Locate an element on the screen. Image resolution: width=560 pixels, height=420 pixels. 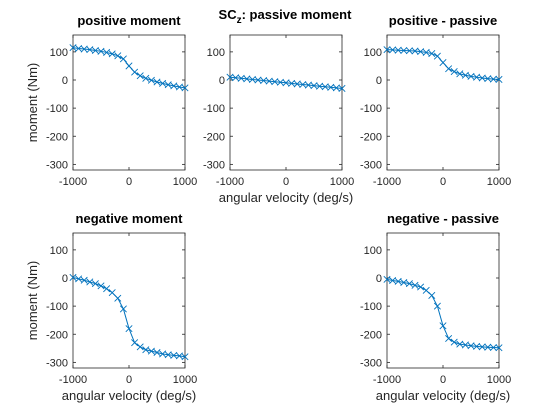
y-axis-label: moment (Nm) is located at coordinates (32, 102).